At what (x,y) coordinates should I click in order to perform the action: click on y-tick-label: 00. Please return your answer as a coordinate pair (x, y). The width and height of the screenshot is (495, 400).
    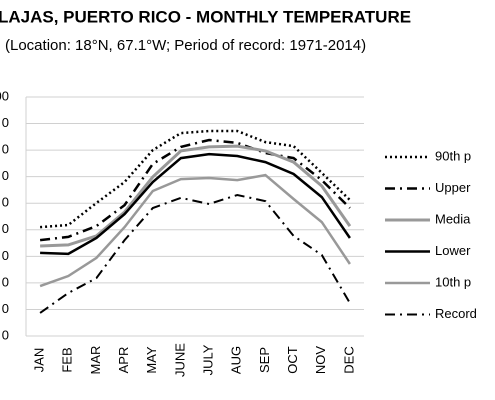
    Looking at the image, I should click on (4, 95).